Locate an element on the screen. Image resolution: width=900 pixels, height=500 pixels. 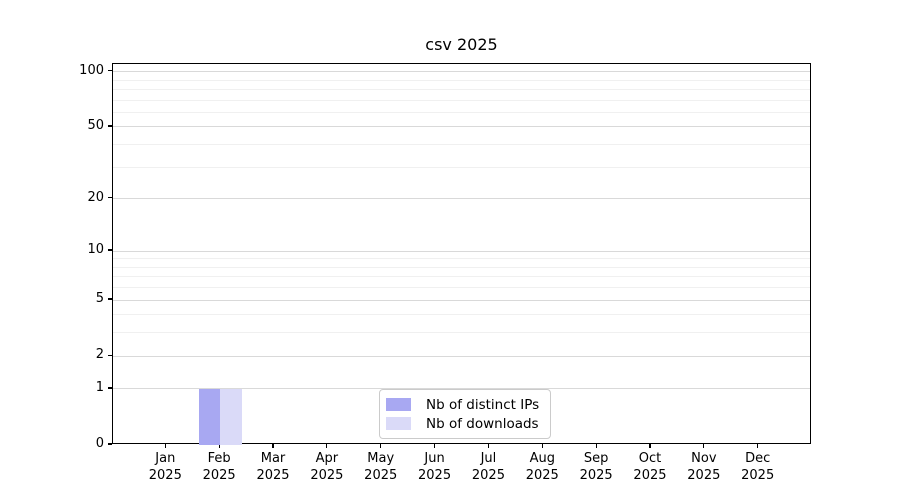
legend-label: Nb of downloads is located at coordinates (482, 423).